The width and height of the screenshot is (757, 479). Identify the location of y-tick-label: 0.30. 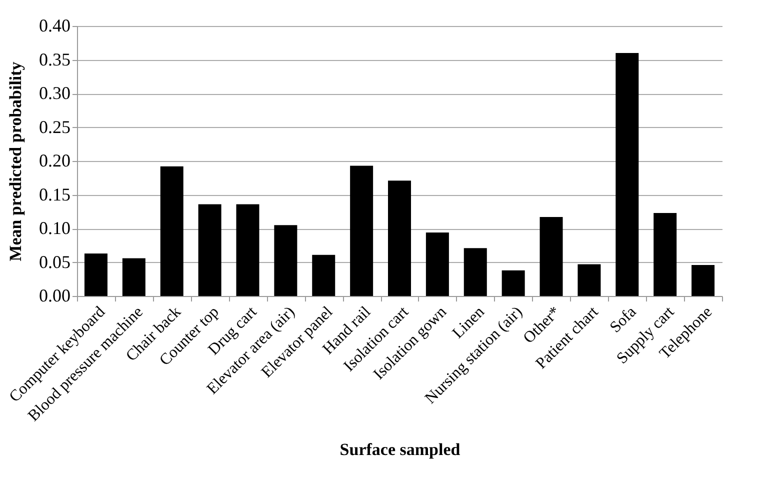
(54, 93).